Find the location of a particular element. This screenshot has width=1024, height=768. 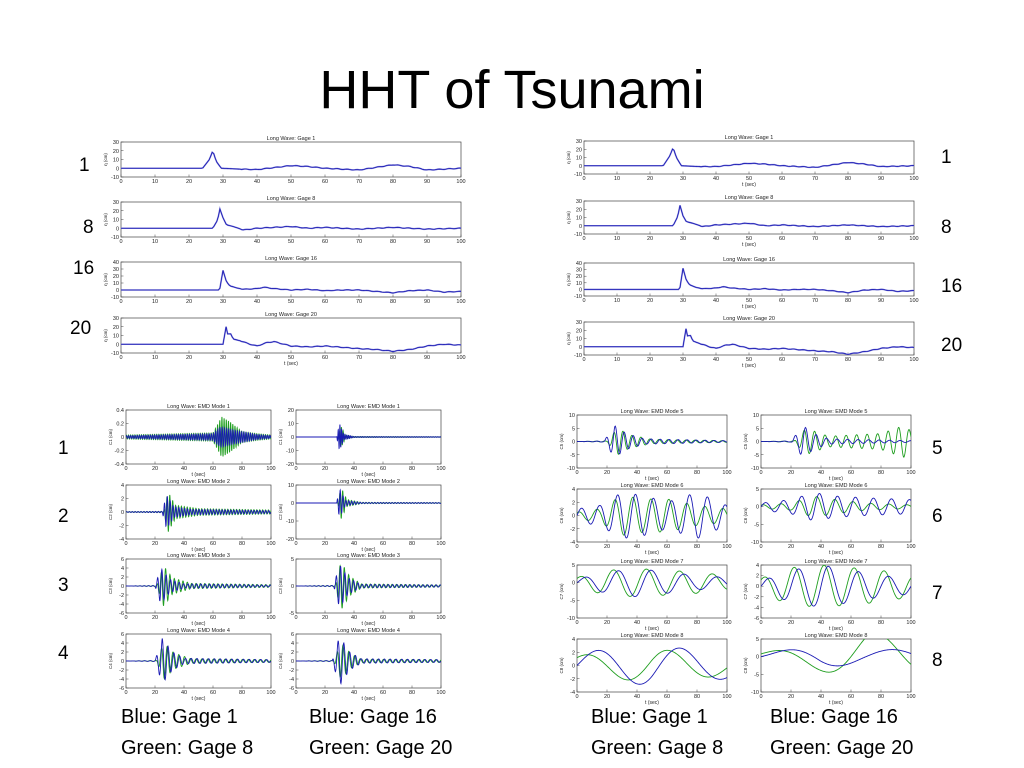

y-tick-label: 30 is located at coordinates (579, 271).